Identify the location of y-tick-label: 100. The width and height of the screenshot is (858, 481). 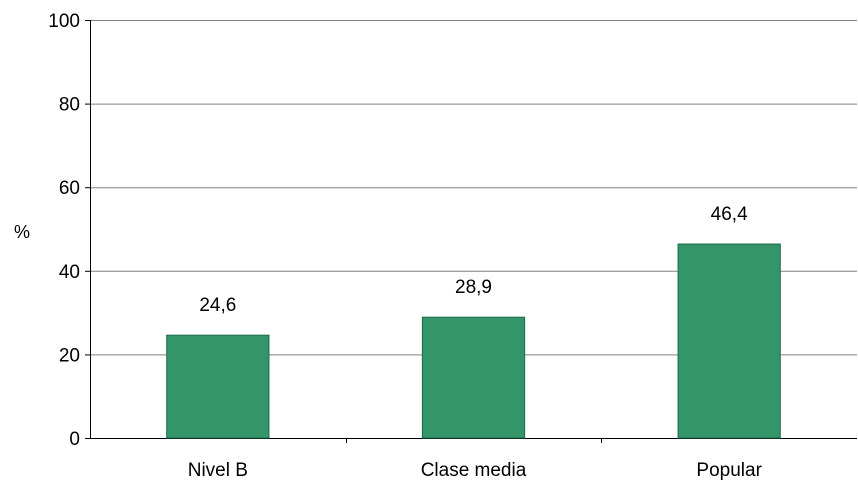
(64, 21).